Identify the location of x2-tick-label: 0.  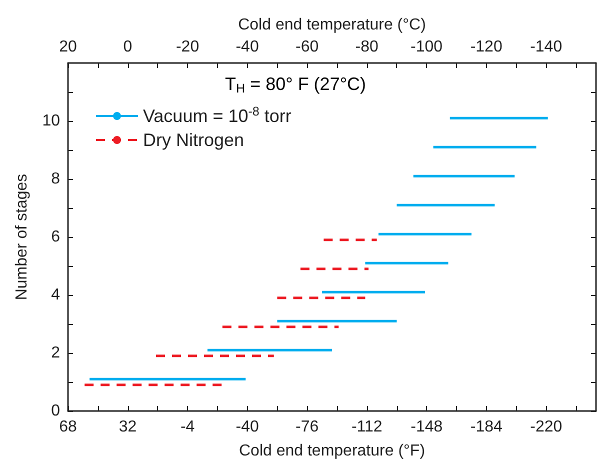
(127, 47).